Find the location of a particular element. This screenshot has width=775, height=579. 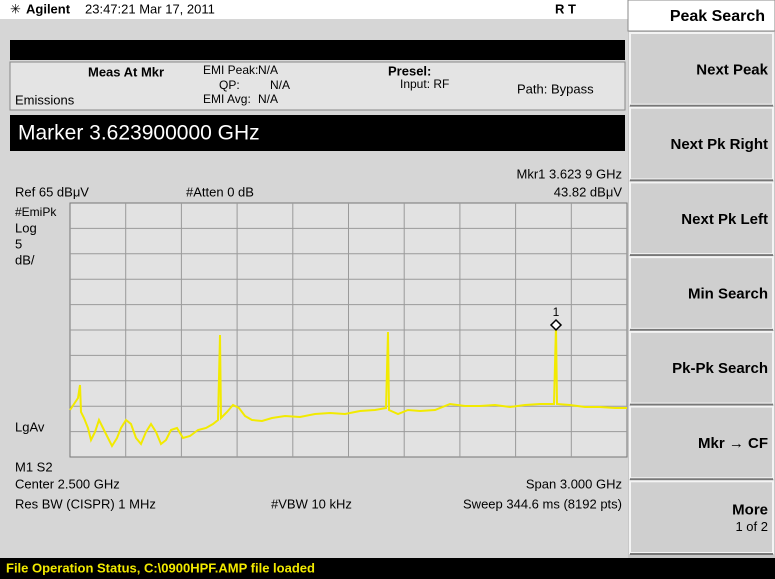

mkr-level: 43.82 dBμV is located at coordinates (588, 191).